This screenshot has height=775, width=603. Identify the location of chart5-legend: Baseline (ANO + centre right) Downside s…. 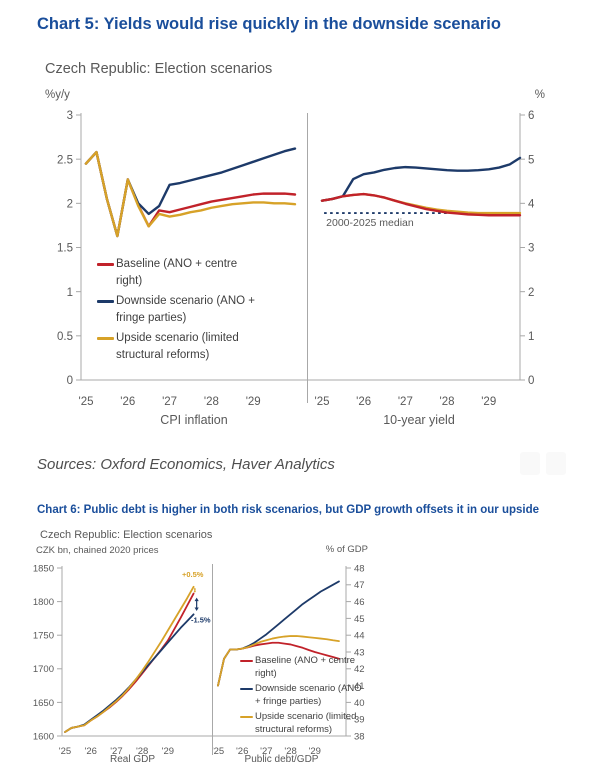
(178, 311).